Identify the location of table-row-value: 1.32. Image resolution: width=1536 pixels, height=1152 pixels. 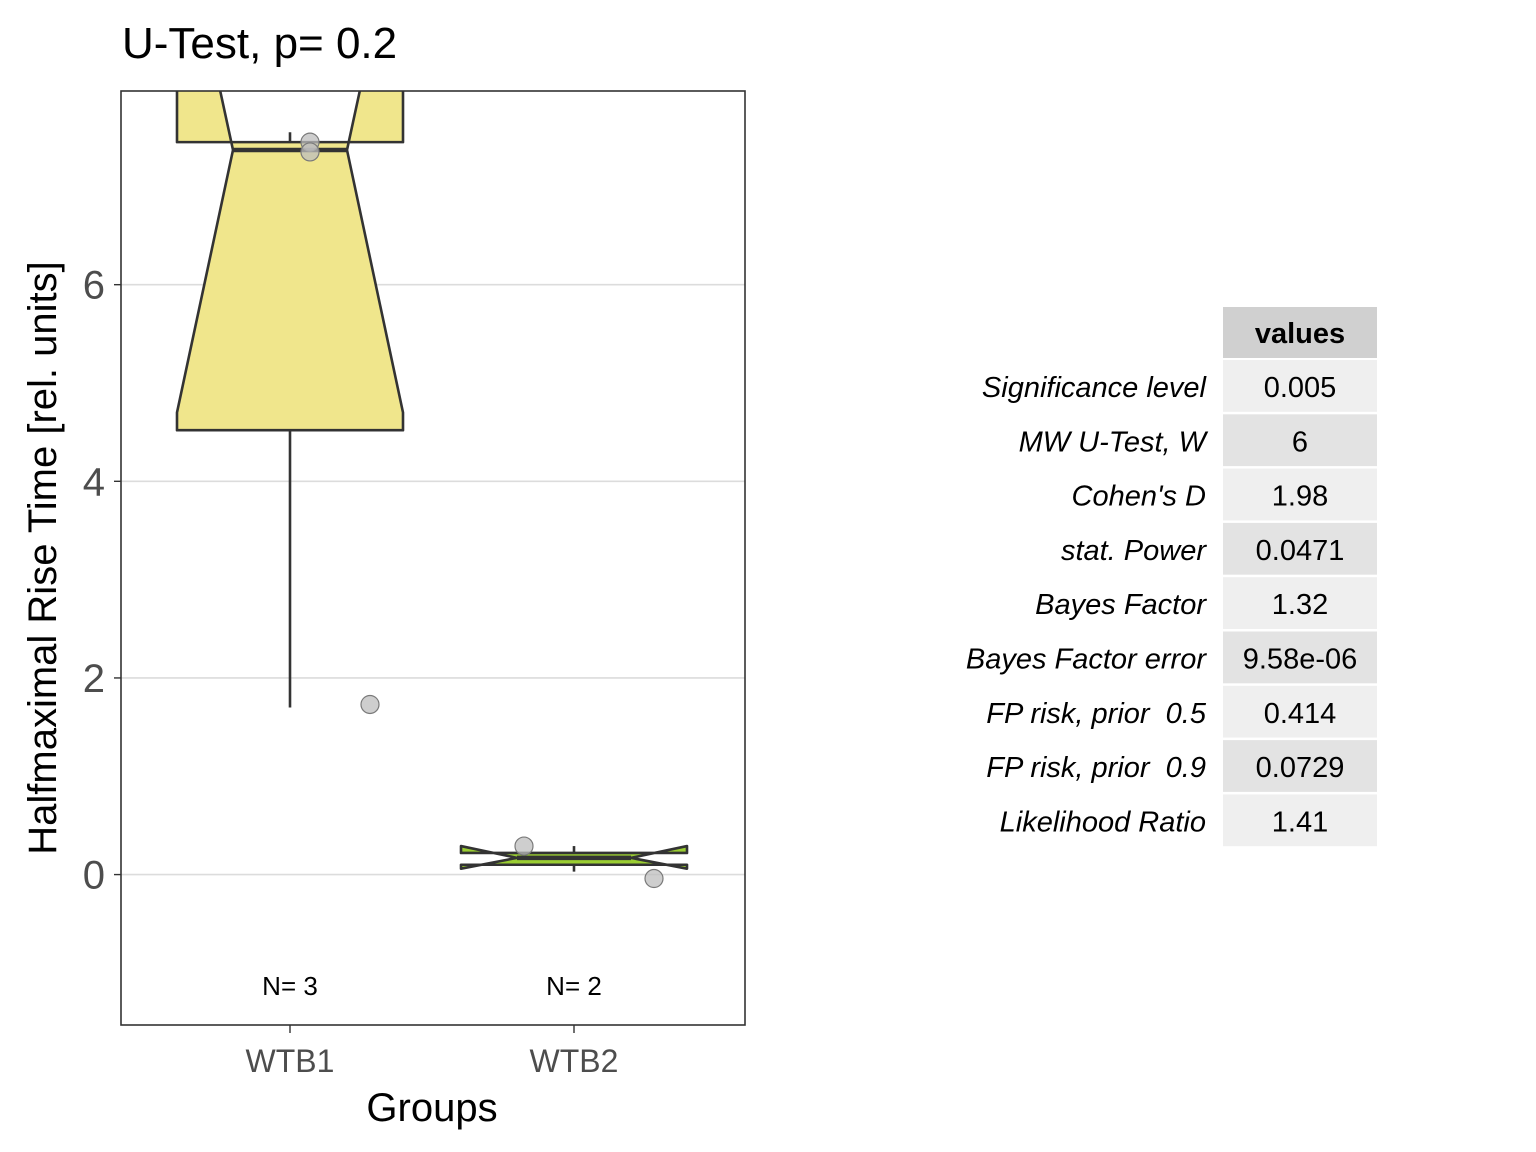
(1300, 605).